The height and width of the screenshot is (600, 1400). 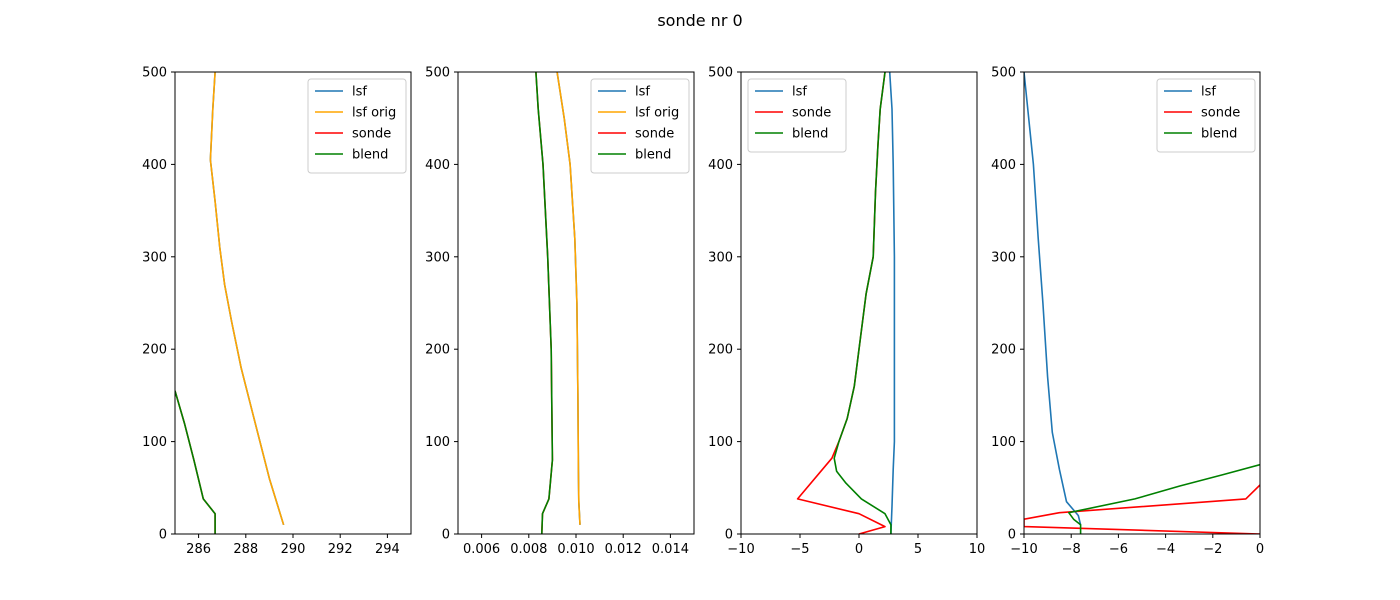 What do you see at coordinates (918, 549) in the screenshot?
I see `x-tick-label: 5` at bounding box center [918, 549].